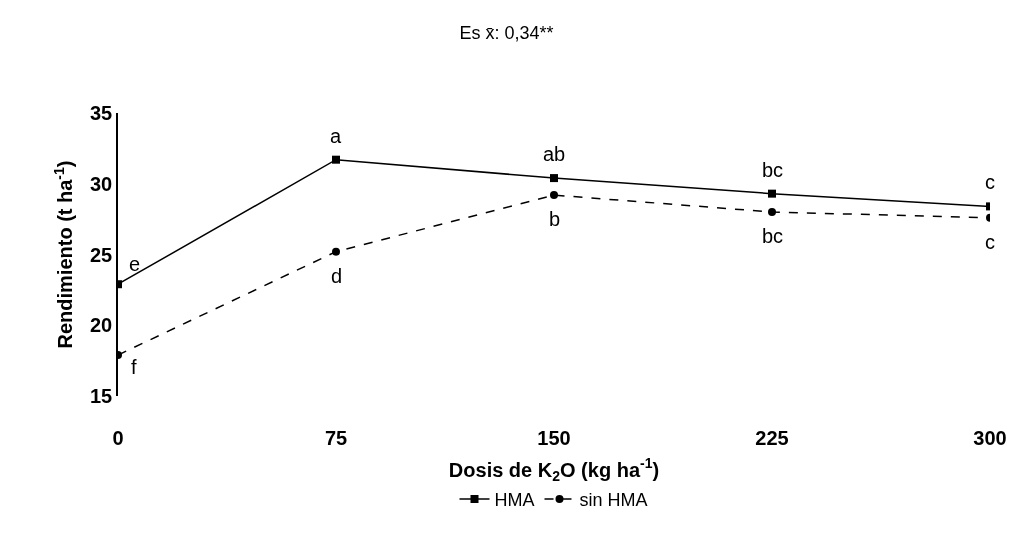 Image resolution: width=1013 pixels, height=533 pixels. What do you see at coordinates (554, 438) in the screenshot?
I see `x-tick-label: 150` at bounding box center [554, 438].